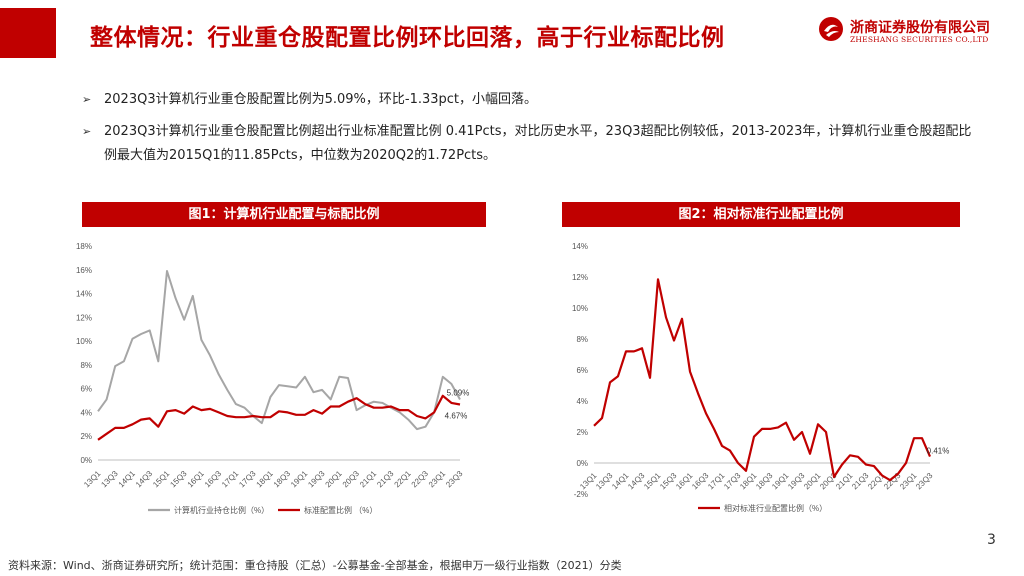 This screenshot has height=576, width=1024. What do you see at coordinates (458, 392) in the screenshot?
I see `data-label: 5.09%` at bounding box center [458, 392].